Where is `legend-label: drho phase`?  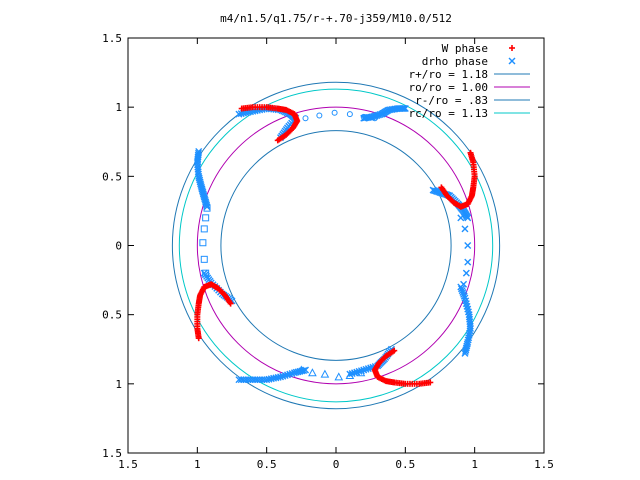 legend-label: drho phase is located at coordinates (455, 61).